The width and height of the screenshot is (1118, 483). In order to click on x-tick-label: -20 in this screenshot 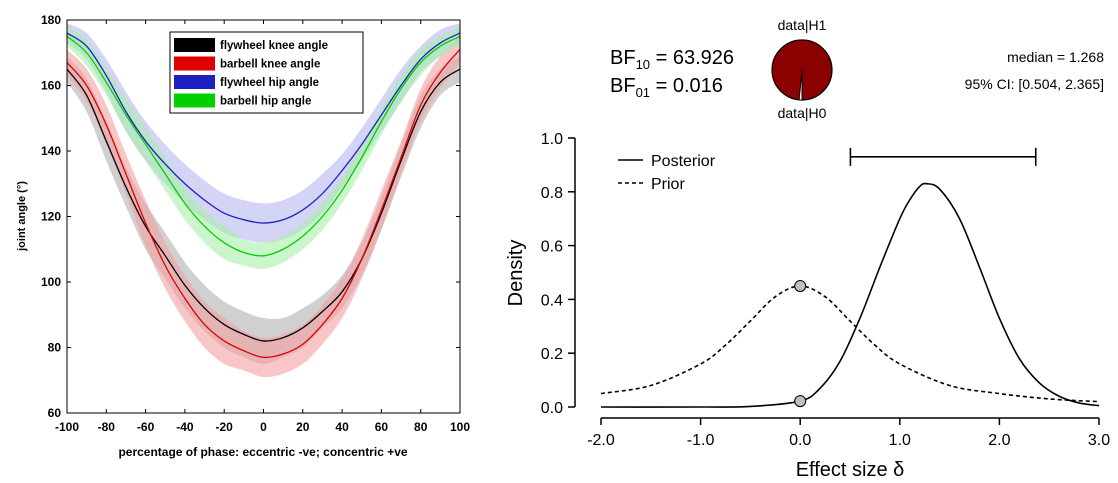, I will do `click(225, 427)`.